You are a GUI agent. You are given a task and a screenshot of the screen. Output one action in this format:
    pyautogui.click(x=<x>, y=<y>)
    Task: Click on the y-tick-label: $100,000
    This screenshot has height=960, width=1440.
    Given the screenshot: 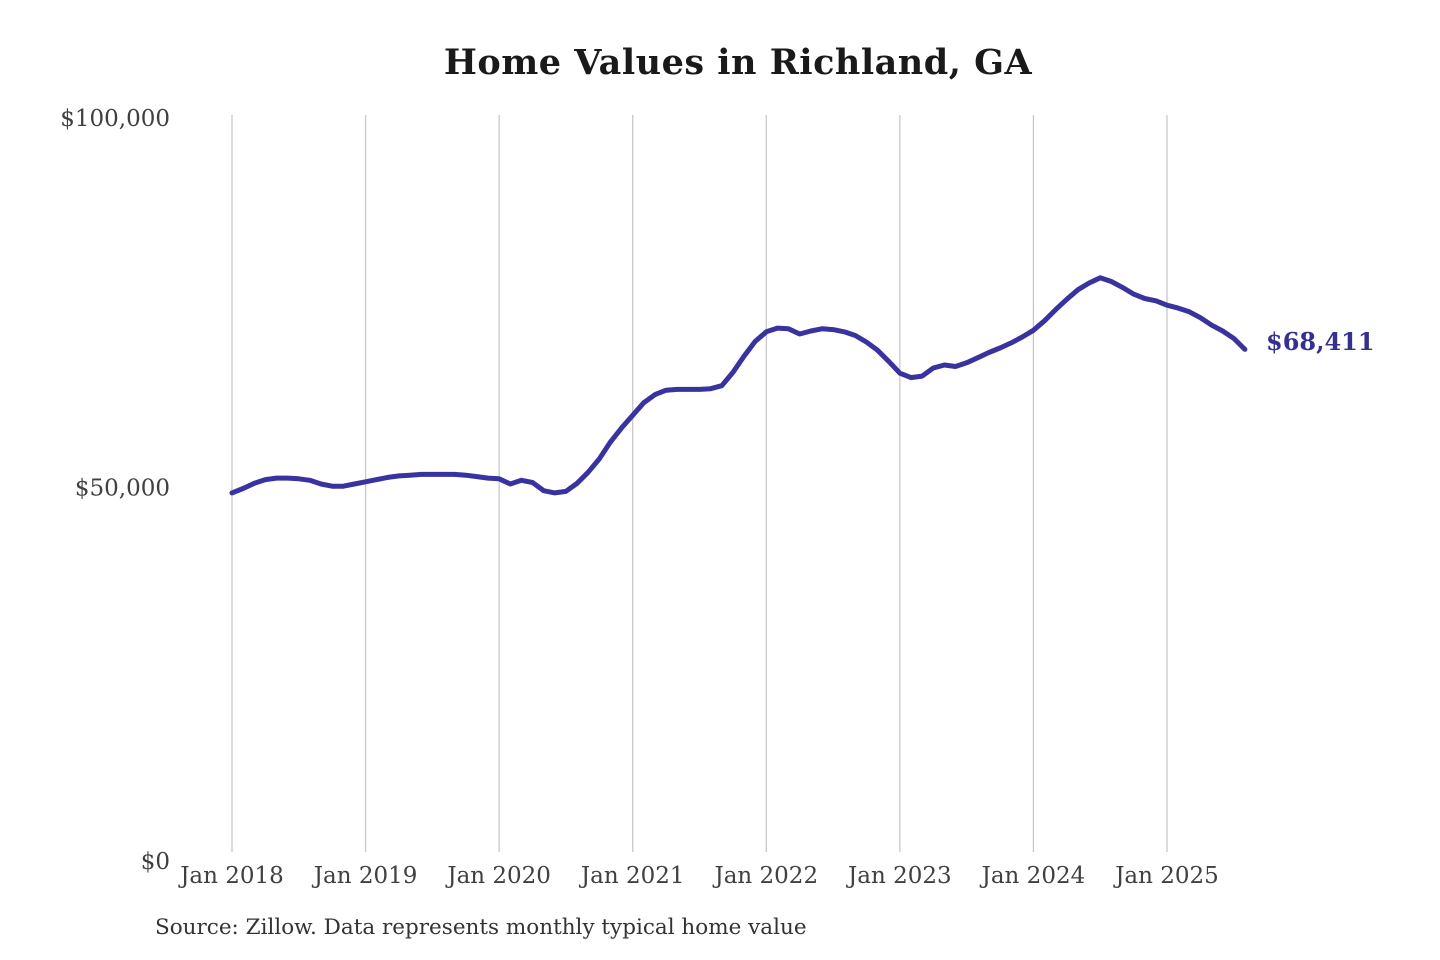 What is the action you would take?
    pyautogui.click(x=115, y=119)
    